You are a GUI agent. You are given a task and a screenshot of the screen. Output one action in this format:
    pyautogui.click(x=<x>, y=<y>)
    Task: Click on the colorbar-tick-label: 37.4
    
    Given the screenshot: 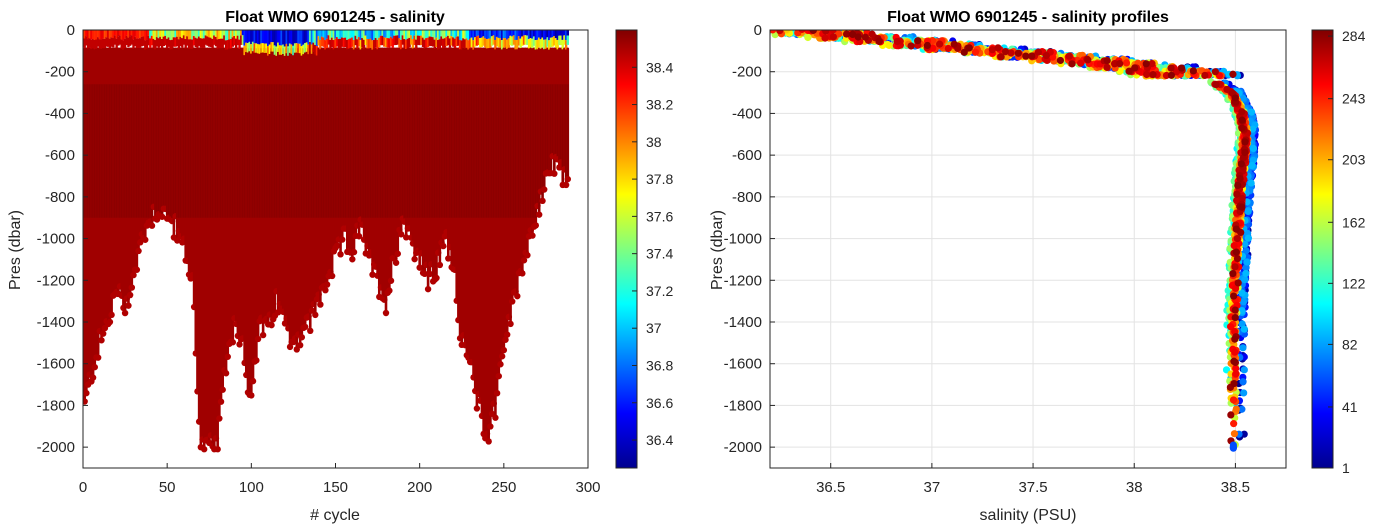 What is the action you would take?
    pyautogui.click(x=659, y=254)
    